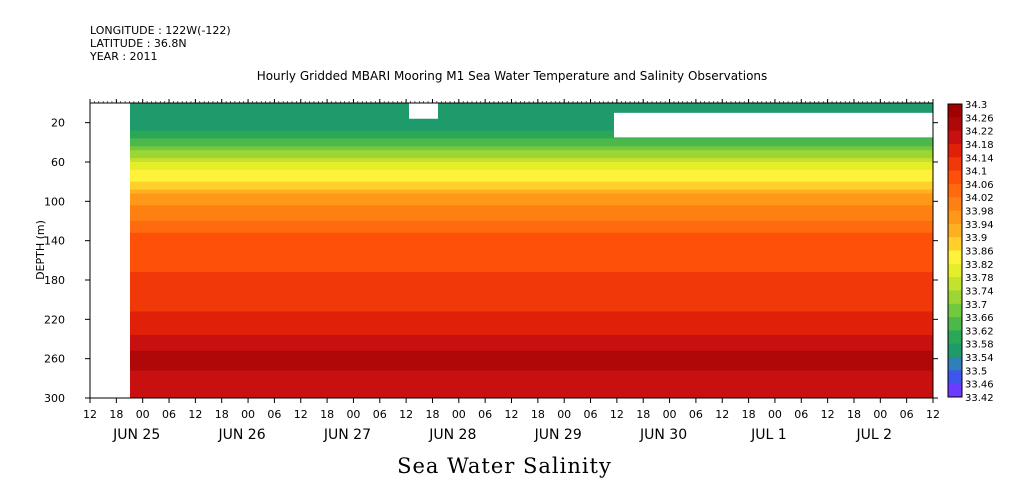 Image resolution: width=1009 pixels, height=504 pixels. Describe the element at coordinates (40, 250) in the screenshot. I see `y-axis-label: DEPTH (m)` at that location.